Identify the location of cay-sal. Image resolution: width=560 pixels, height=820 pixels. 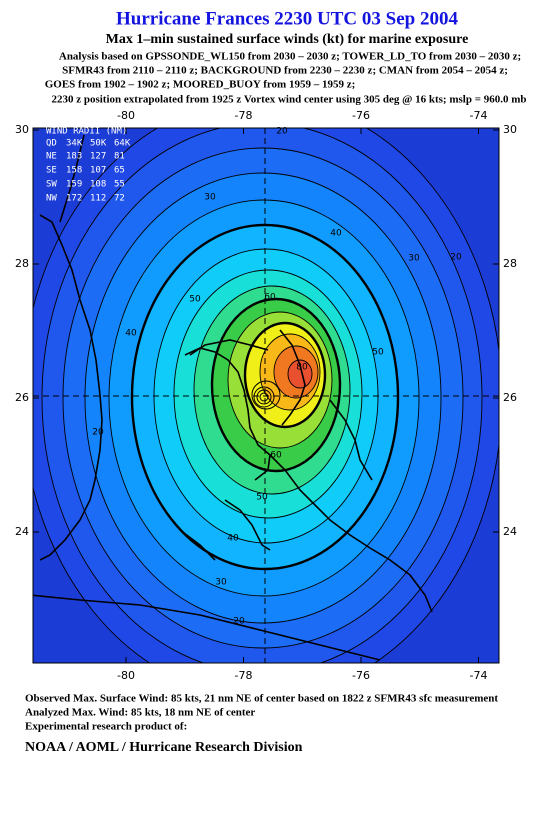
(197, 545).